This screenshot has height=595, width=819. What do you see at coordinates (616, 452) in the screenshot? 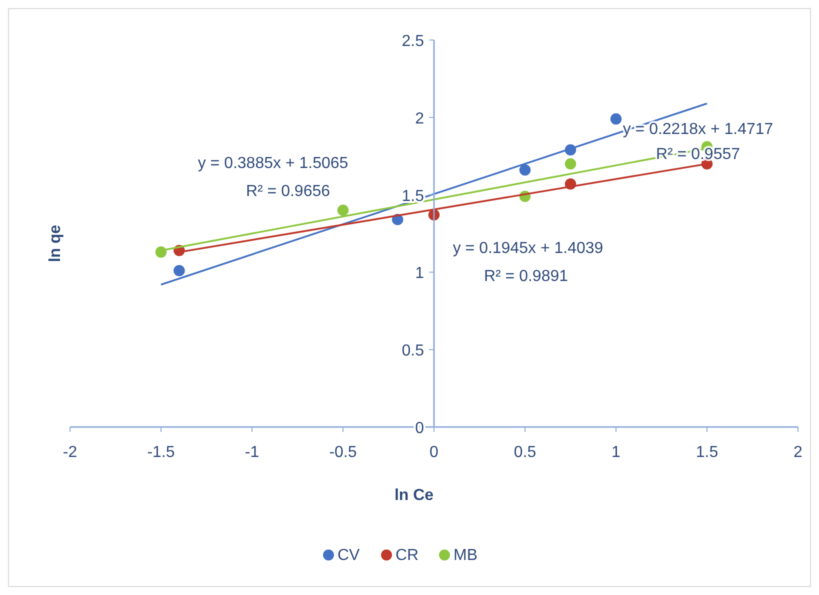
I see `x-tick-label: 1` at bounding box center [616, 452].